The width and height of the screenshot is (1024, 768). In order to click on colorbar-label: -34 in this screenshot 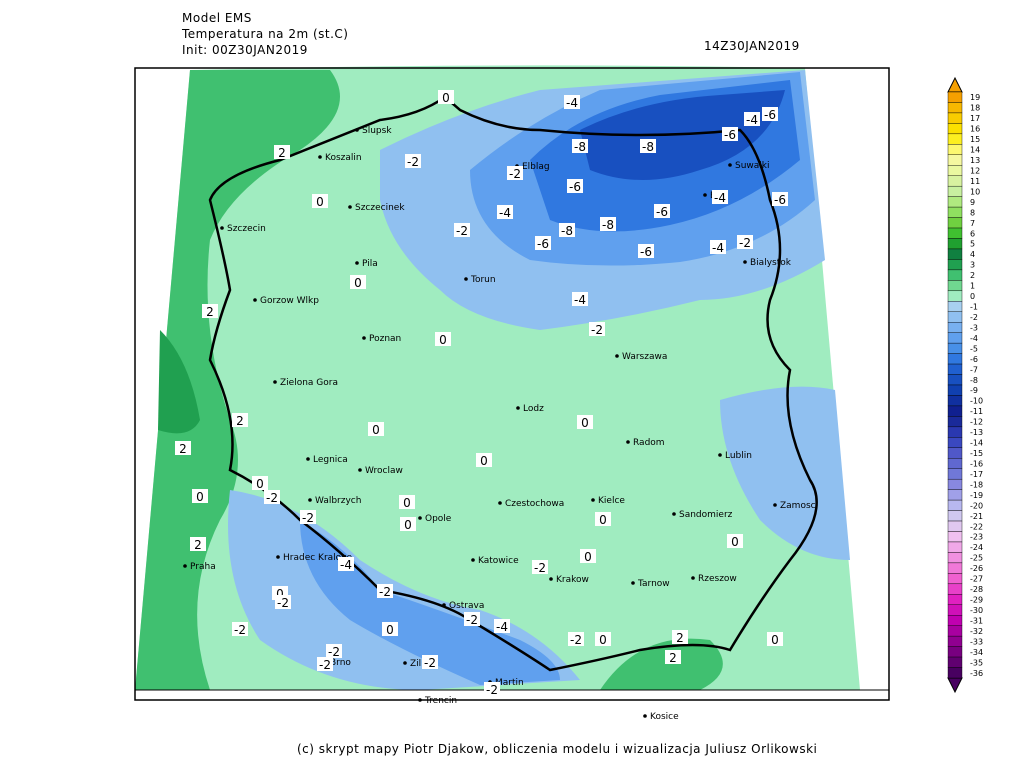, I will do `click(976, 652)`.